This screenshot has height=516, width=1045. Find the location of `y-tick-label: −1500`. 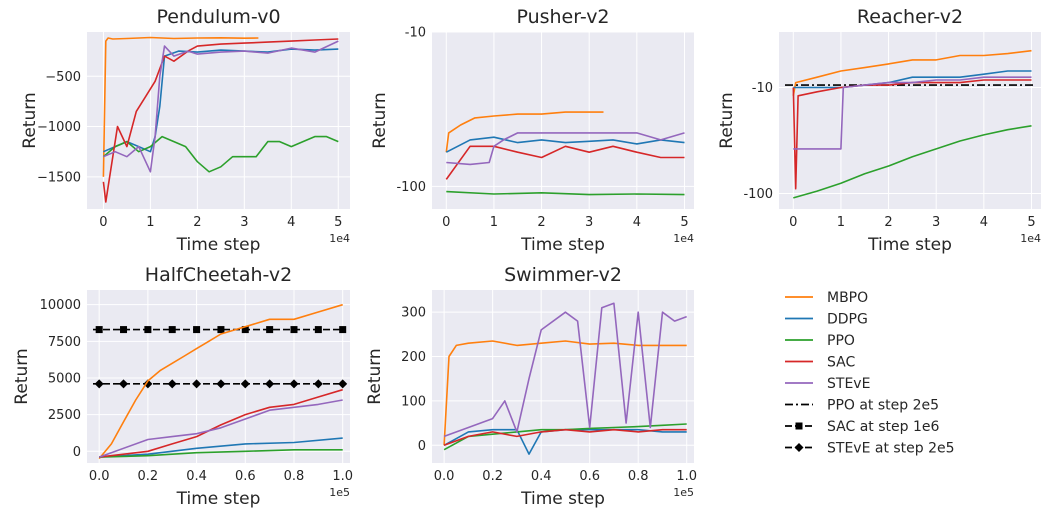

y-tick-label: −1500 is located at coordinates (59, 177).